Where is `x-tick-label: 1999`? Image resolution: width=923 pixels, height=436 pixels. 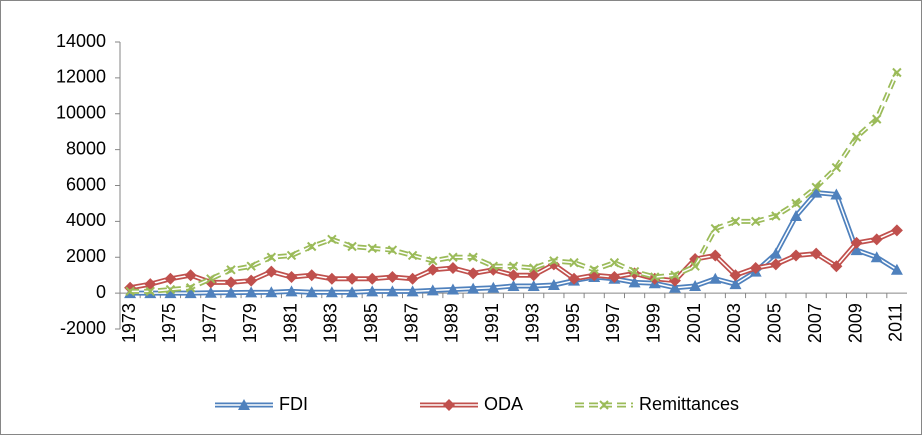
x-tick-label: 1999 is located at coordinates (654, 323).